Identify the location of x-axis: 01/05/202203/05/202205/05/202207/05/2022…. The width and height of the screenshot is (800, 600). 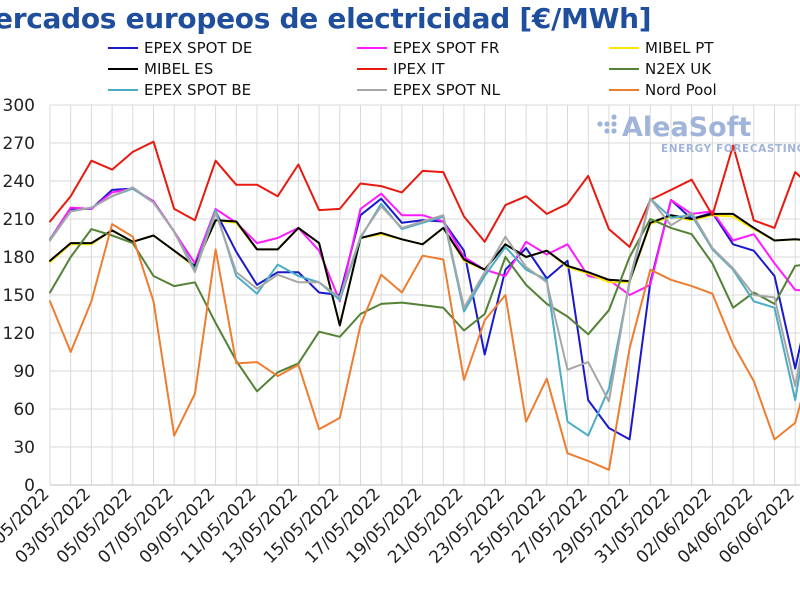
(400, 526).